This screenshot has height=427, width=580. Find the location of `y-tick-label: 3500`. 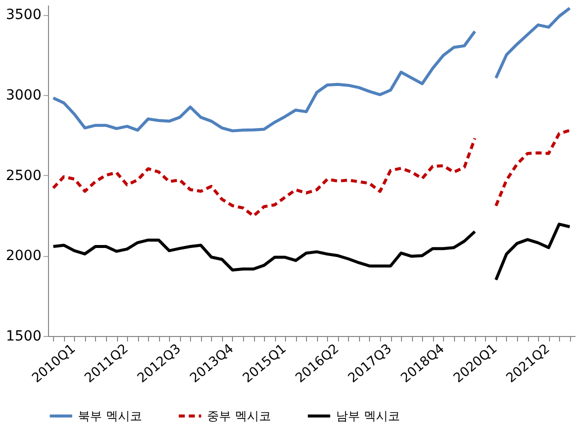

y-tick-label: 3500 is located at coordinates (24, 15).